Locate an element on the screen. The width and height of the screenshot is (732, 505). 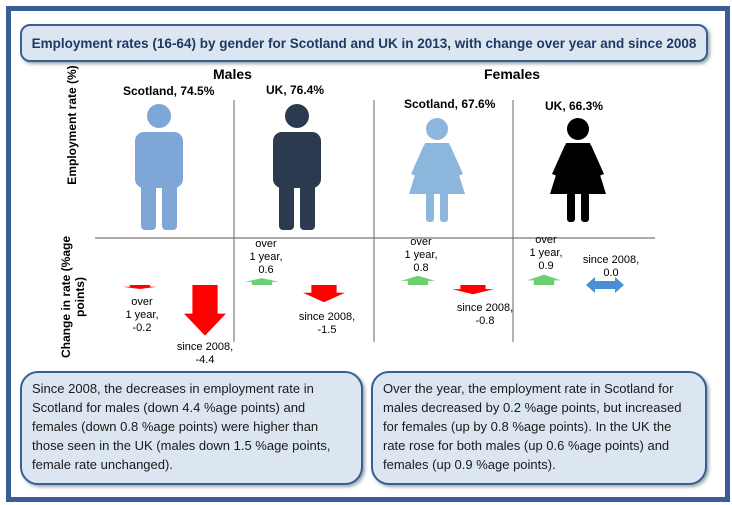
group-label-males: Males is located at coordinates (232, 74).